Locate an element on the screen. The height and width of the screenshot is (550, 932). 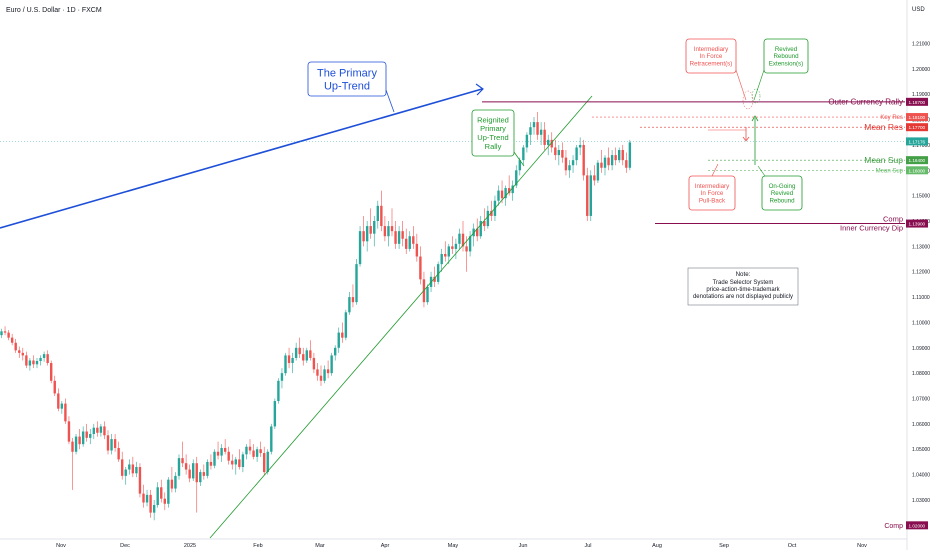
price-tick-label: 1.12000 is located at coordinates (921, 273).